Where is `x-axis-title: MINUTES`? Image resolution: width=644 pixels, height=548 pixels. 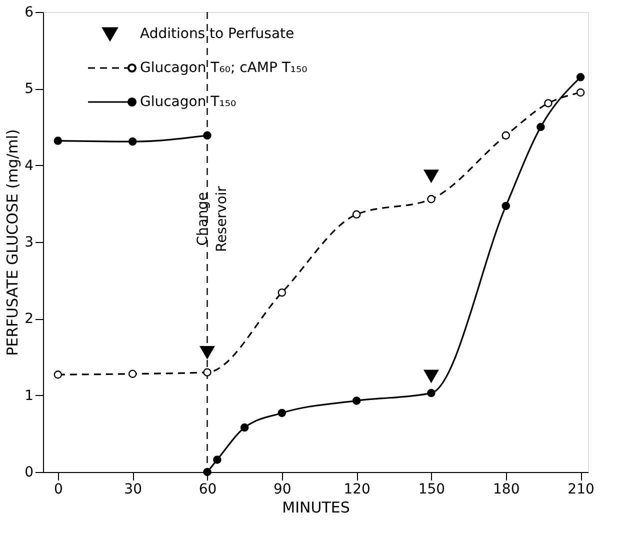 x-axis-title: MINUTES is located at coordinates (316, 507).